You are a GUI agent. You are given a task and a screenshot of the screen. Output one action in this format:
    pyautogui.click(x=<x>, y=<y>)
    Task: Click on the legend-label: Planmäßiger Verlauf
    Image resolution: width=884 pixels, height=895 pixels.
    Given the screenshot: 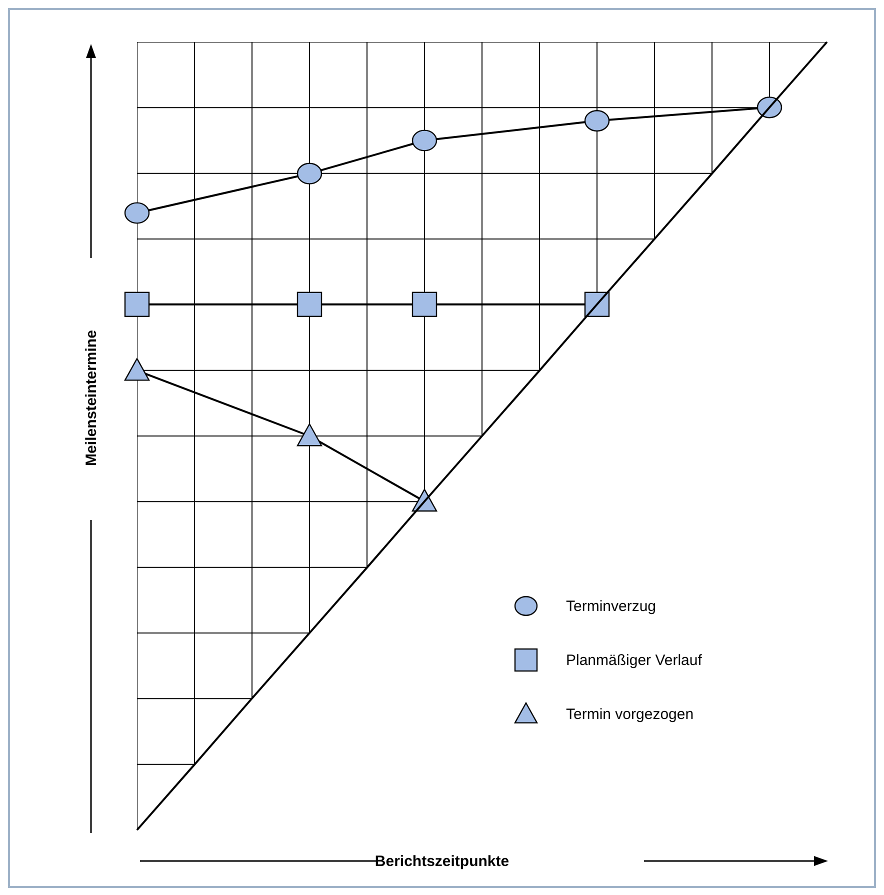 What is the action you would take?
    pyautogui.click(x=634, y=660)
    